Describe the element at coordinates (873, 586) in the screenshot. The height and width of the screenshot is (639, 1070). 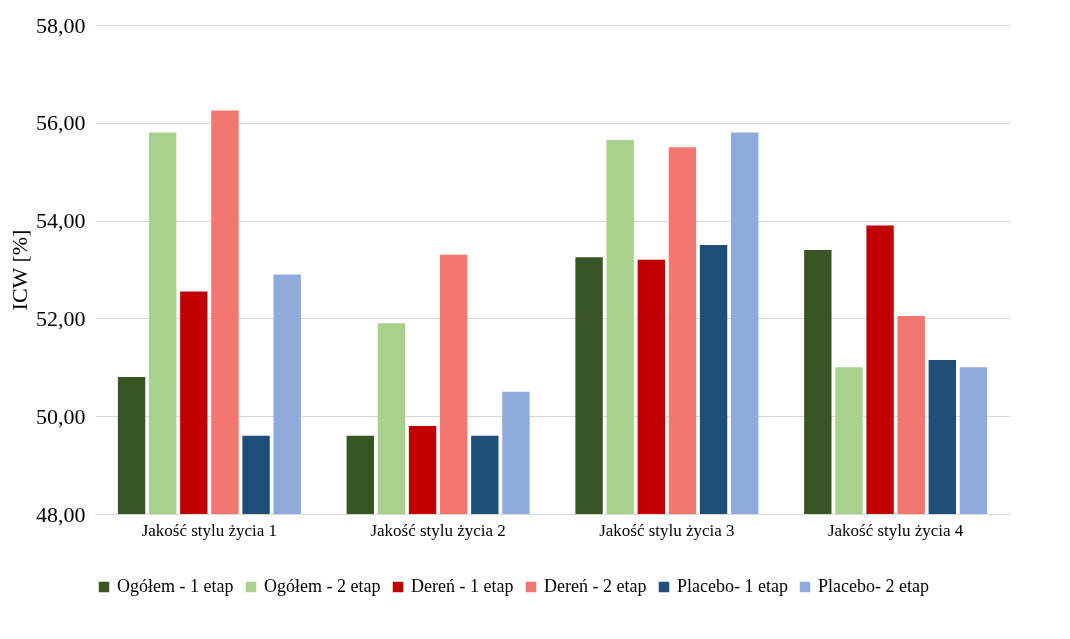
I see `legend-label: Placebo- 2 etap` at that location.